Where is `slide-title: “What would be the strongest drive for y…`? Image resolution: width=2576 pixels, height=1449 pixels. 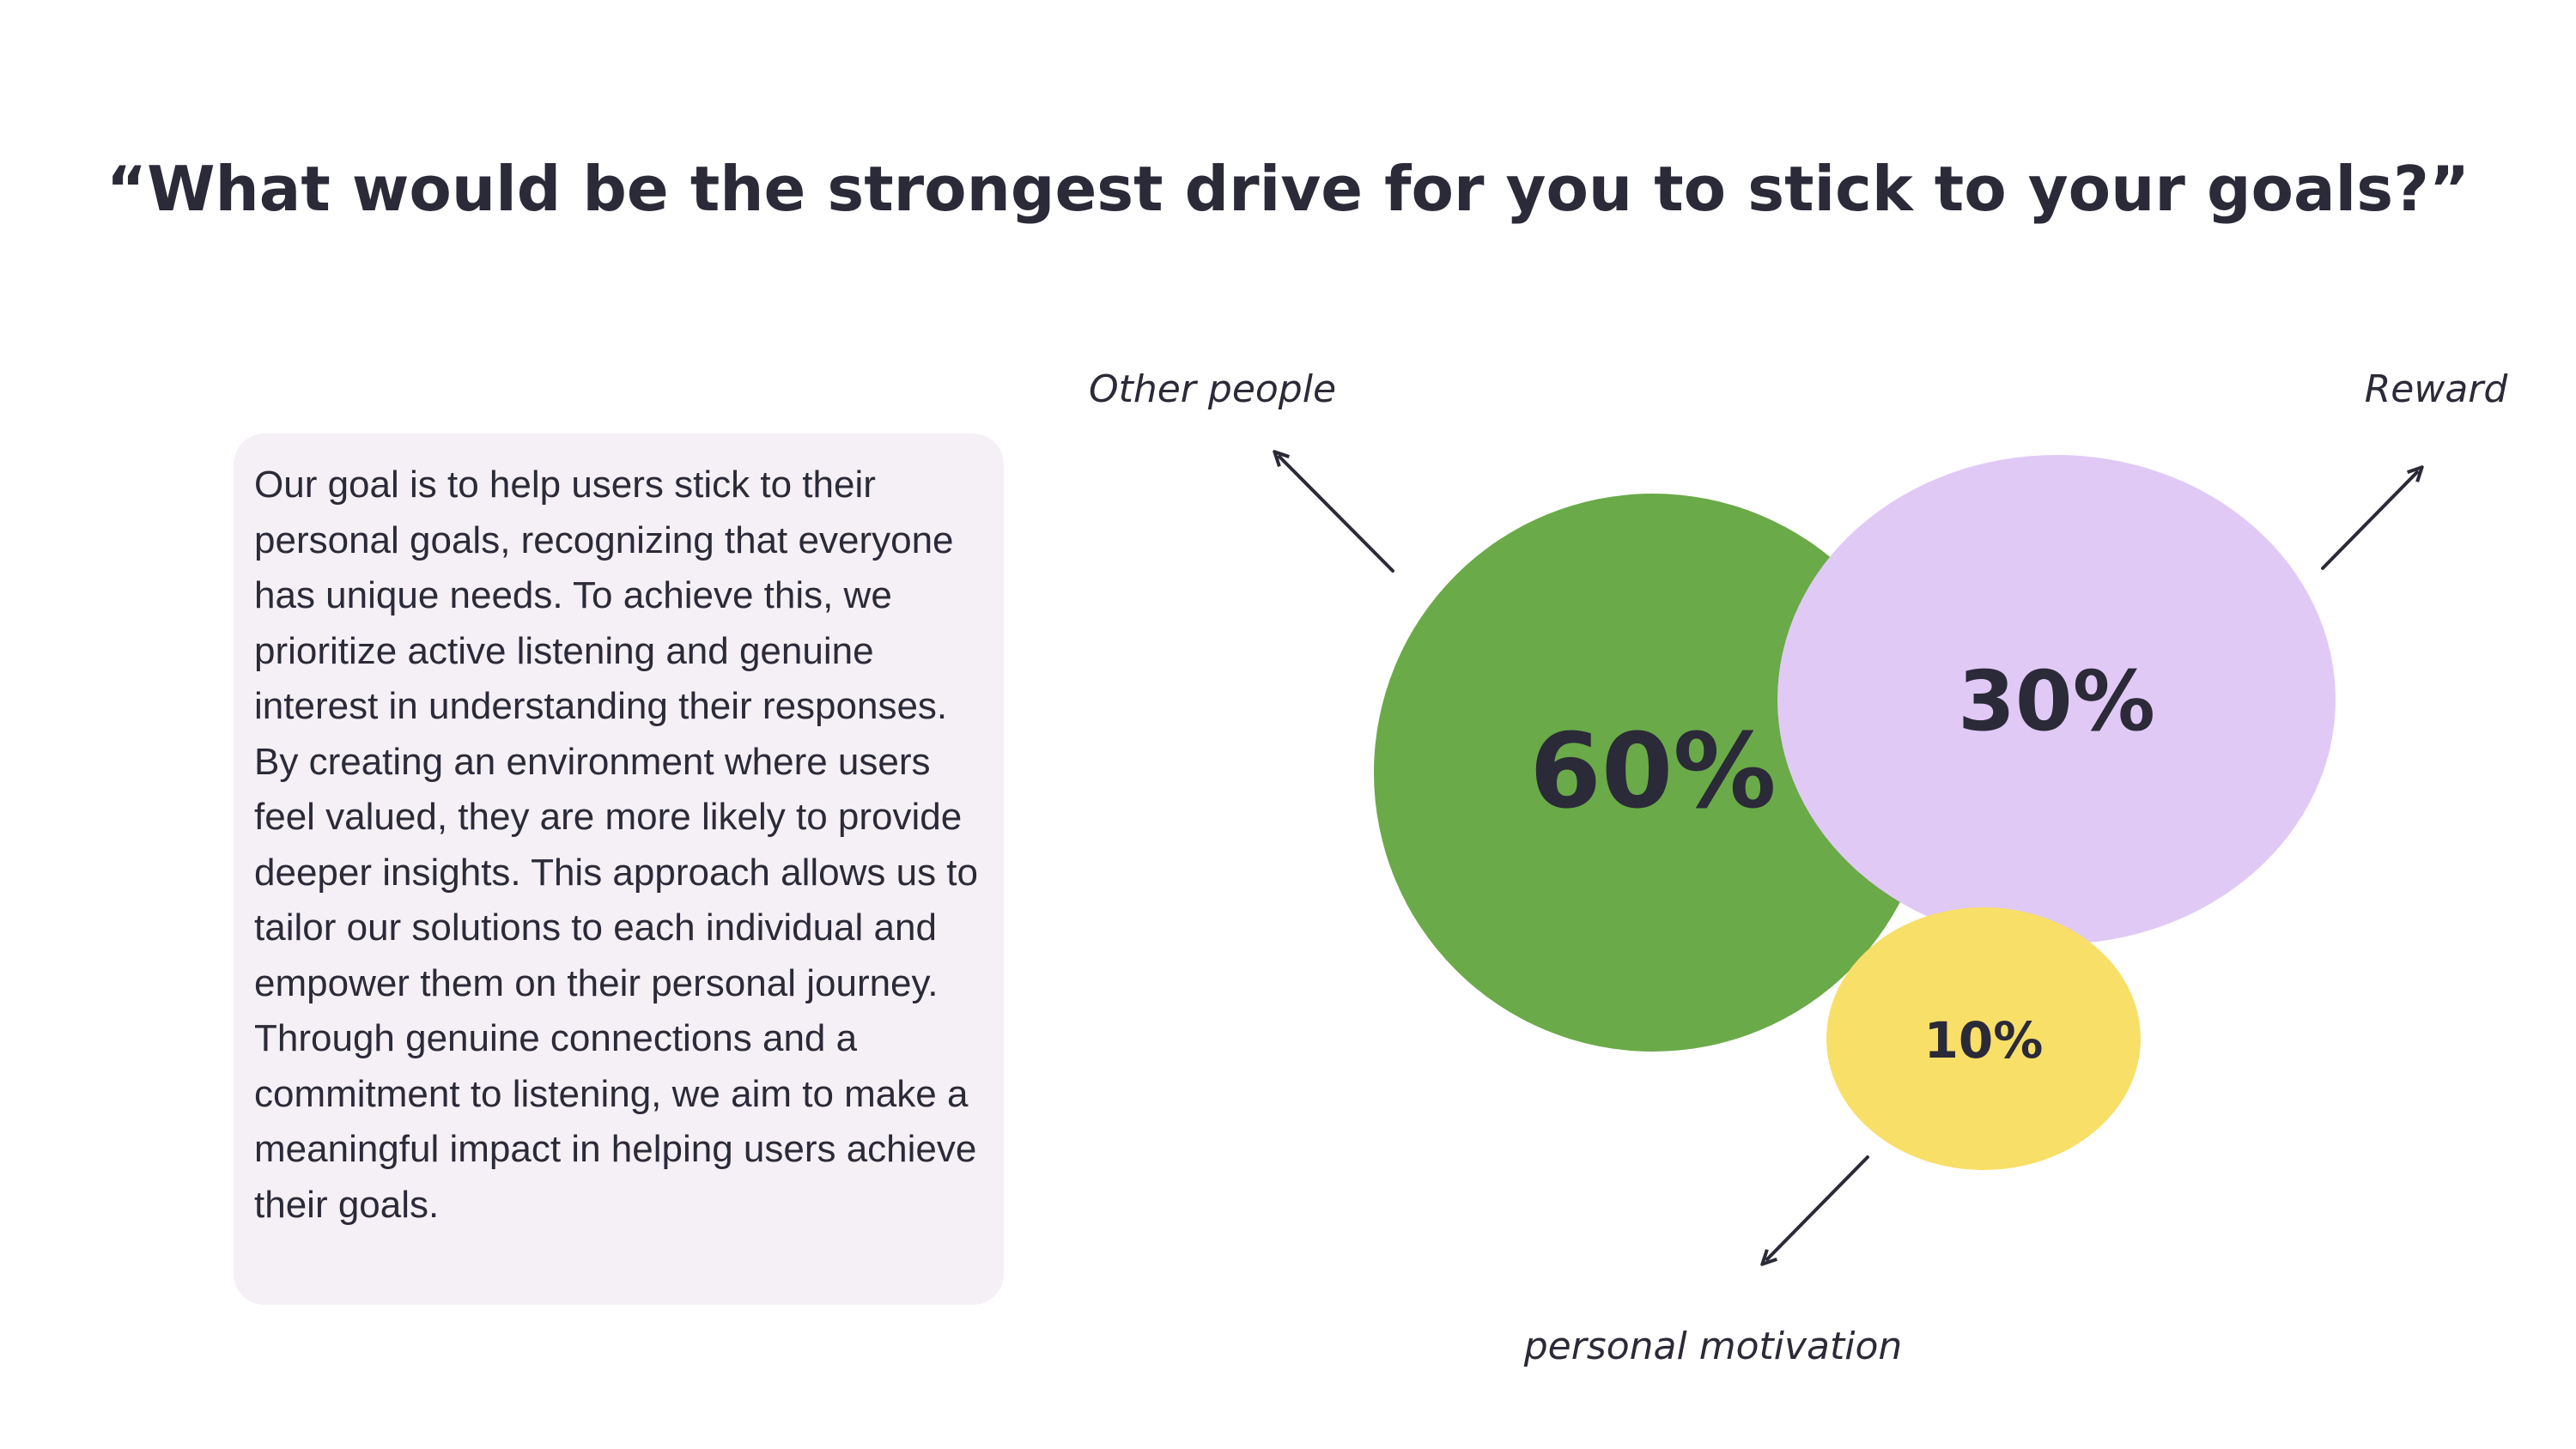 slide-title: “What would be the strongest drive for y… is located at coordinates (1288, 189).